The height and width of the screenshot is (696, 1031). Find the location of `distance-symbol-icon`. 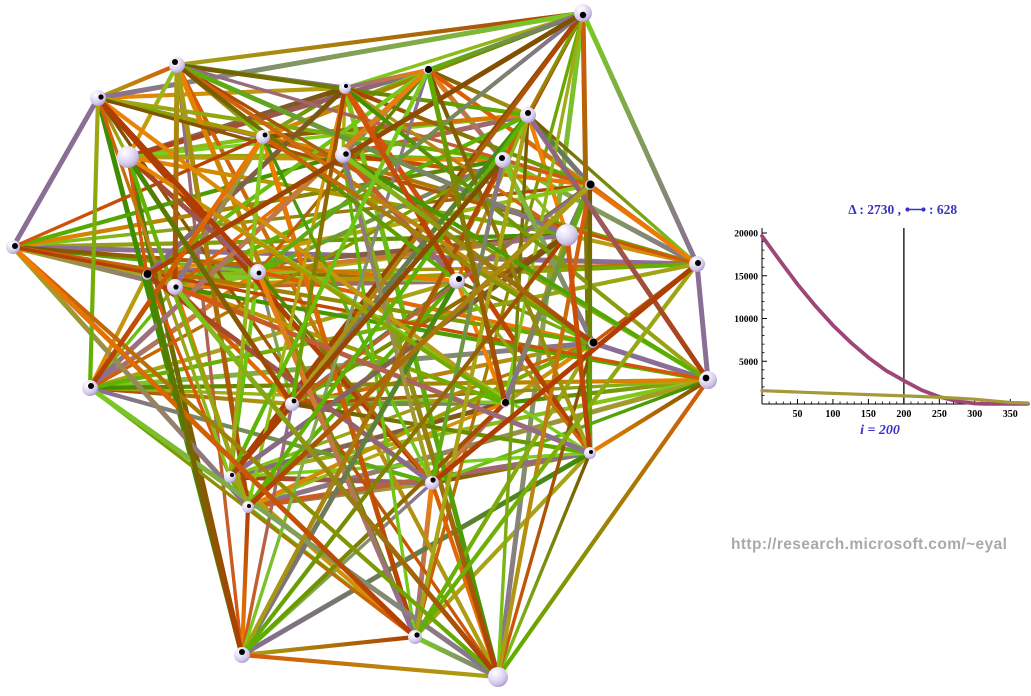

distance-symbol-icon is located at coordinates (915, 209).